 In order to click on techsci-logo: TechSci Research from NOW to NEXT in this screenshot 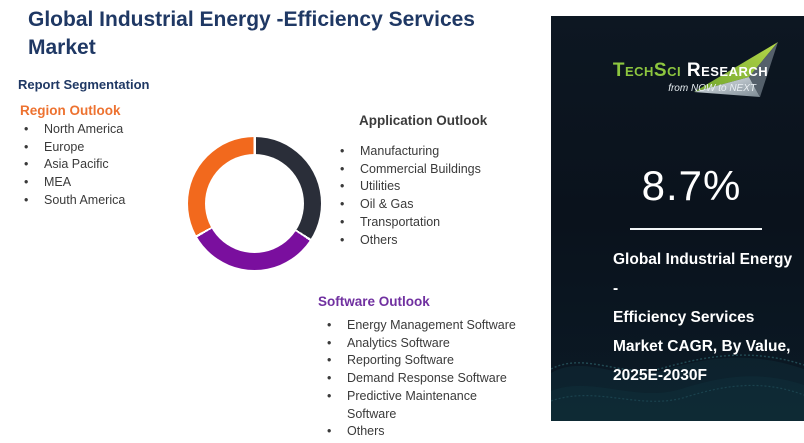, I will do `click(677, 71)`.